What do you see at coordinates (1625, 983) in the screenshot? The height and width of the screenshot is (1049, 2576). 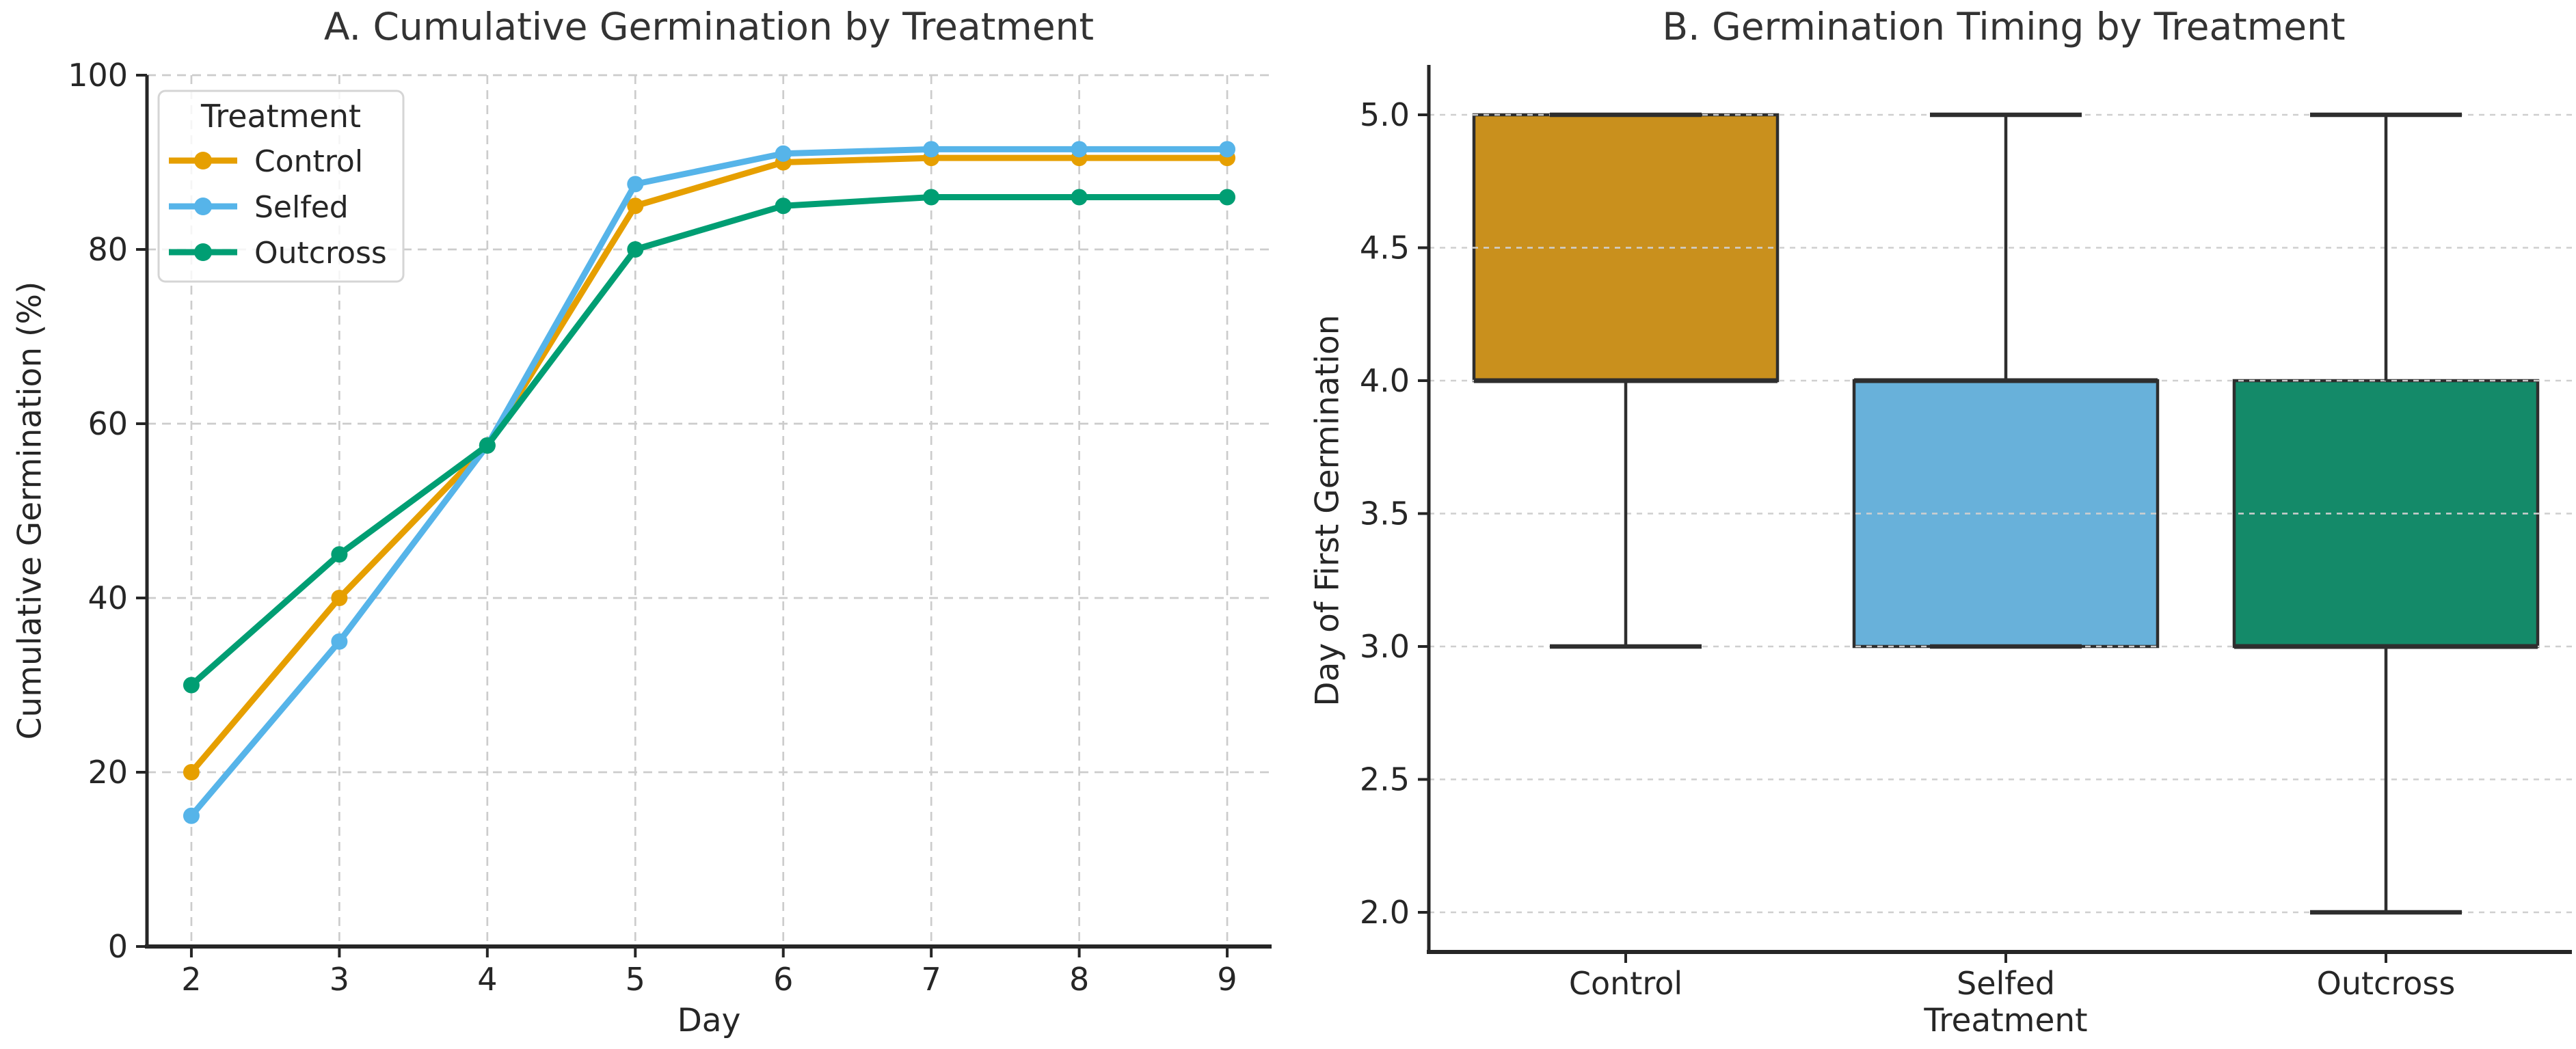 I see `x-tick-label-control: Control` at bounding box center [1625, 983].